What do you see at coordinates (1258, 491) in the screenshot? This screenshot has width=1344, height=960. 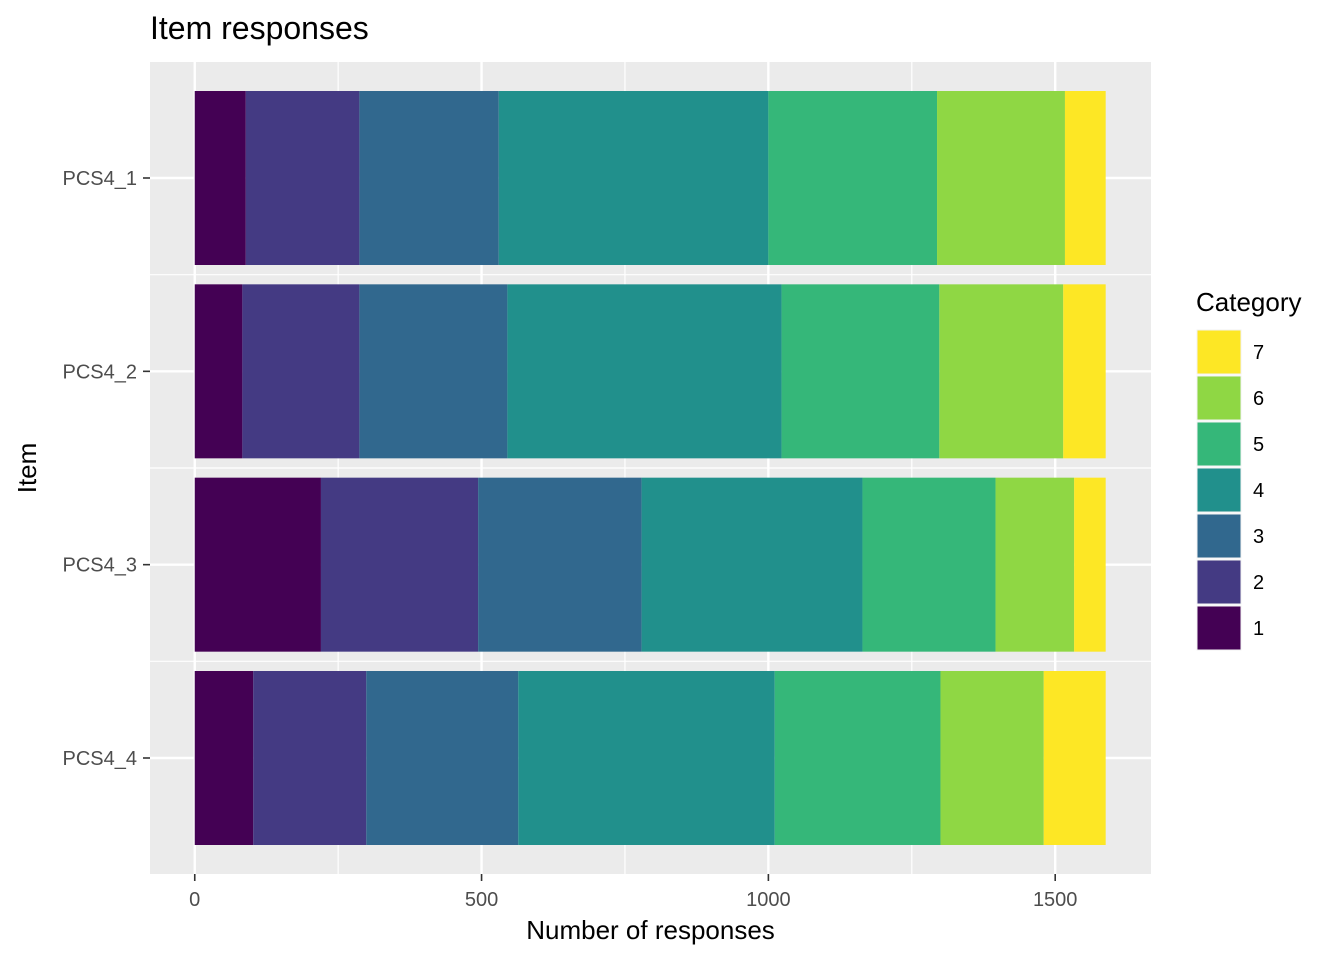 I see `legend-label-4: 4` at bounding box center [1258, 491].